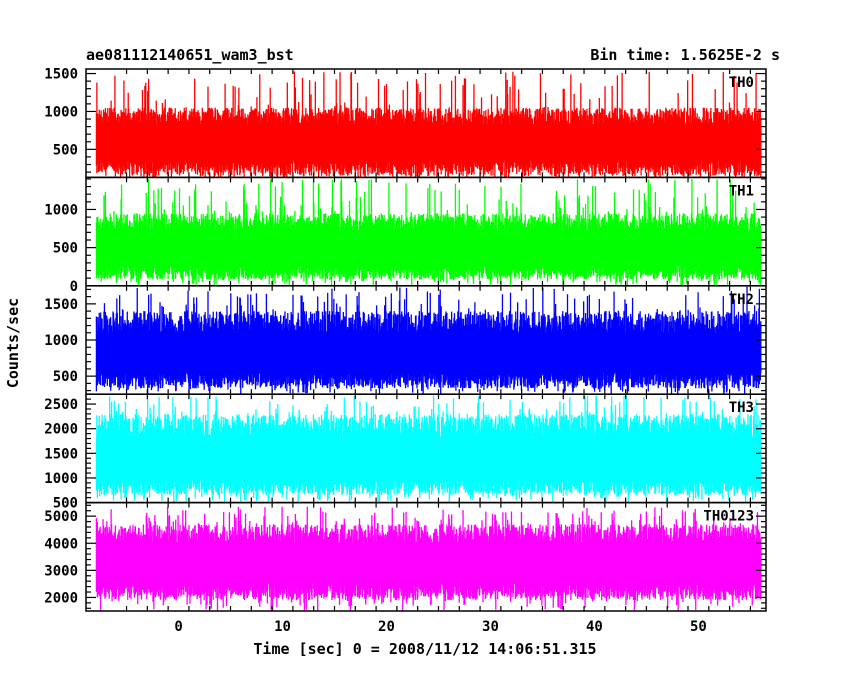 The height and width of the screenshot is (680, 850). Describe the element at coordinates (190, 55) in the screenshot. I see `chart-title: ae081112140651_wam3_bst` at that location.